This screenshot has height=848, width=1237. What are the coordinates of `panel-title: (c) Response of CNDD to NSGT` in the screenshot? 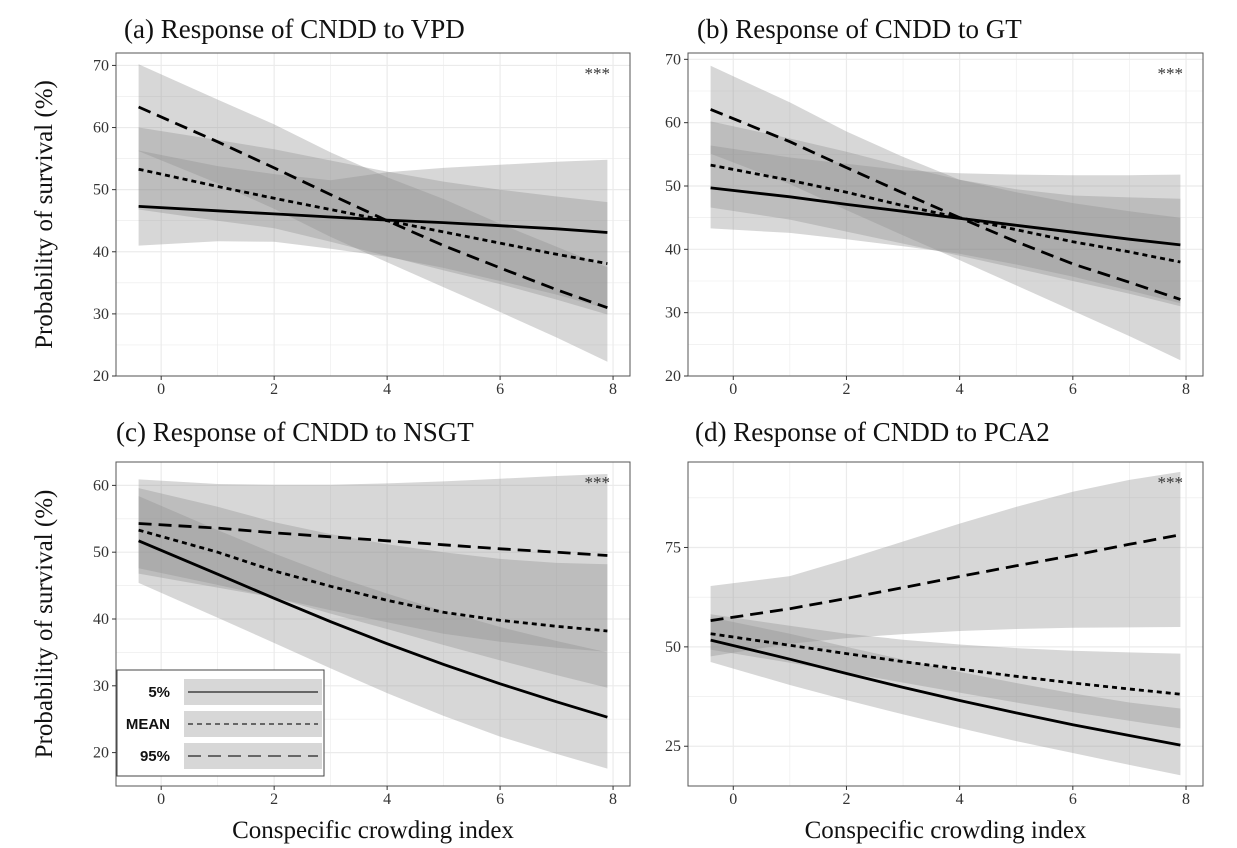 It's located at (295, 432).